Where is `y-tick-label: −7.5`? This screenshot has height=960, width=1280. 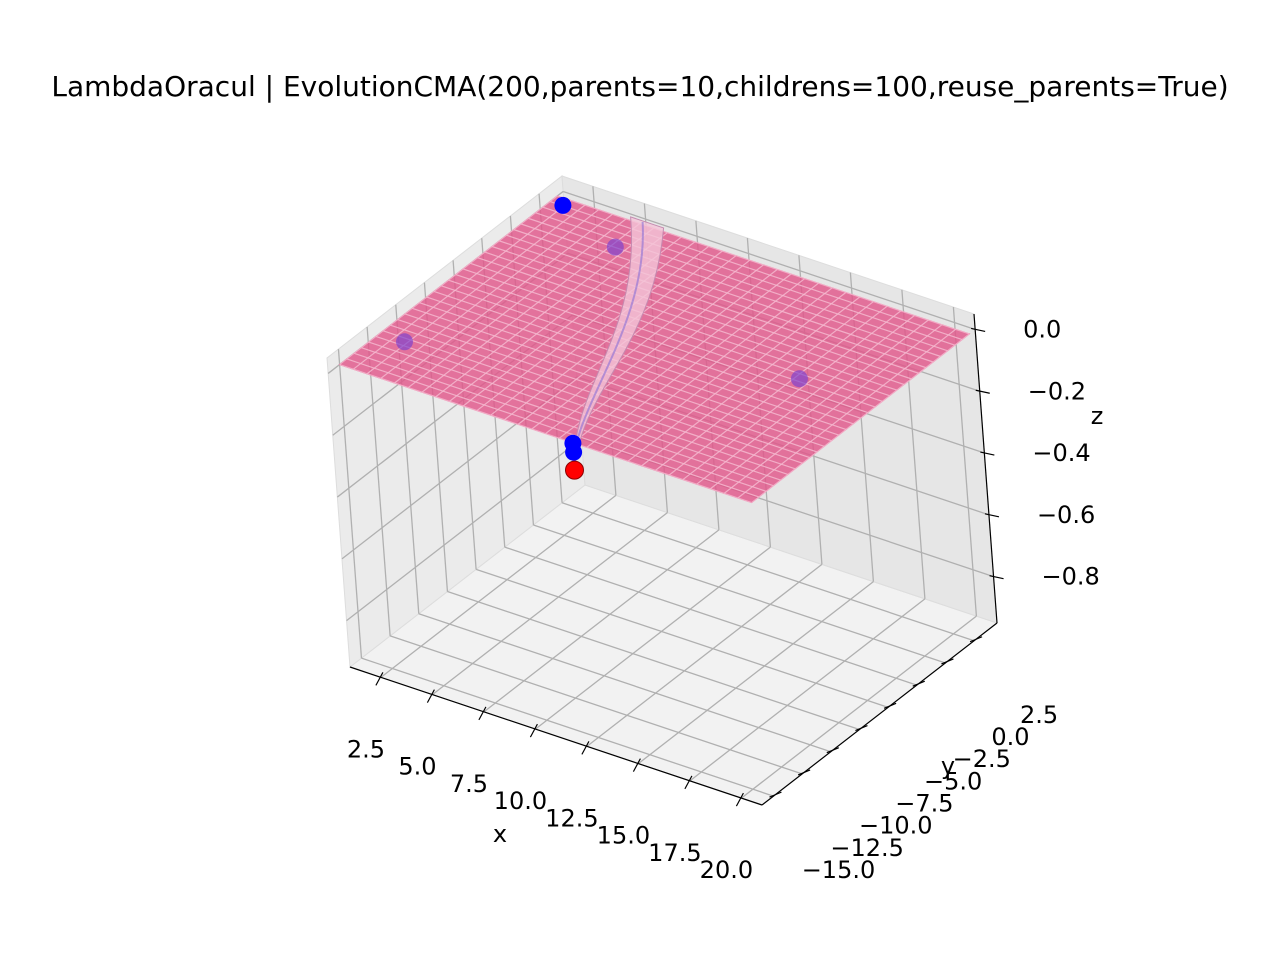 y-tick-label: −7.5 is located at coordinates (924, 804).